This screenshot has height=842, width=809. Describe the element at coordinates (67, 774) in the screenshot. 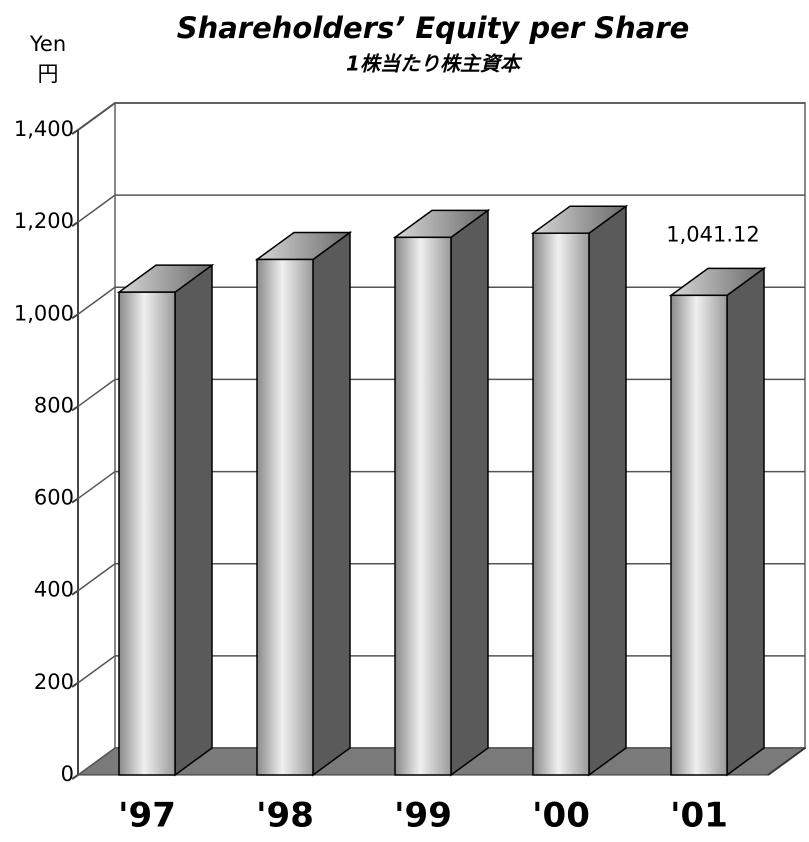

I see `y-tick-label: 0` at that location.